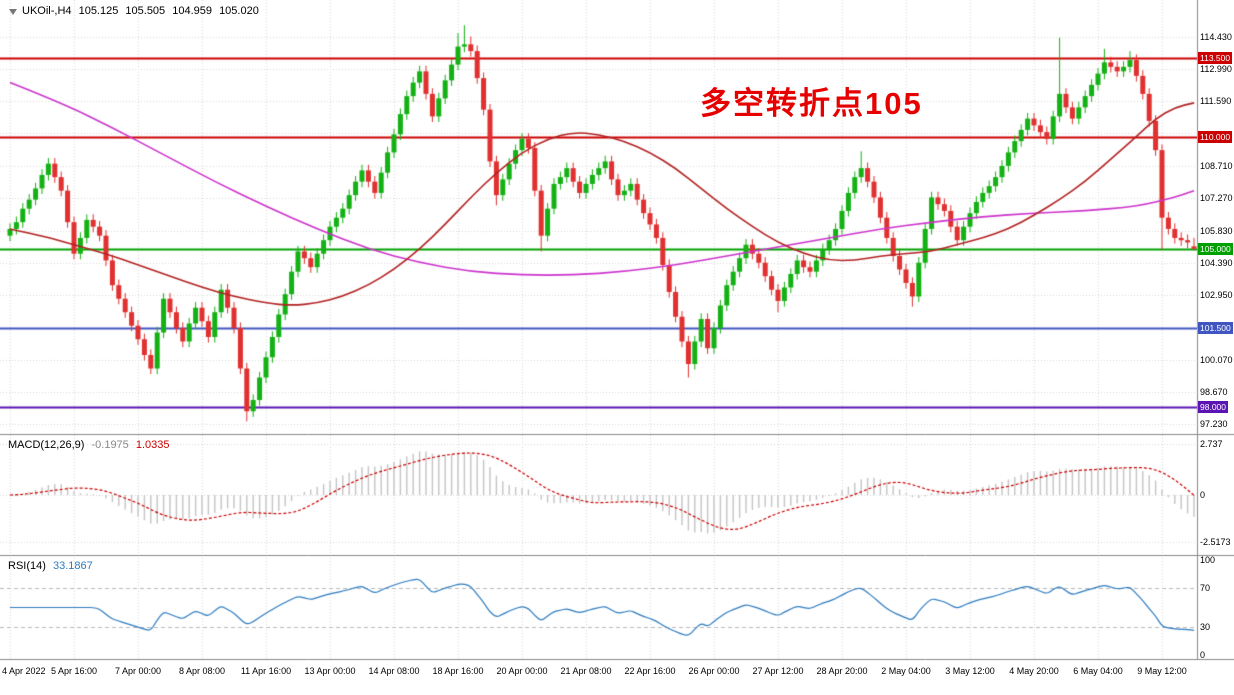 The image size is (1234, 695). Describe the element at coordinates (24, 671) in the screenshot. I see `time-label: 4 Apr 2022` at that location.